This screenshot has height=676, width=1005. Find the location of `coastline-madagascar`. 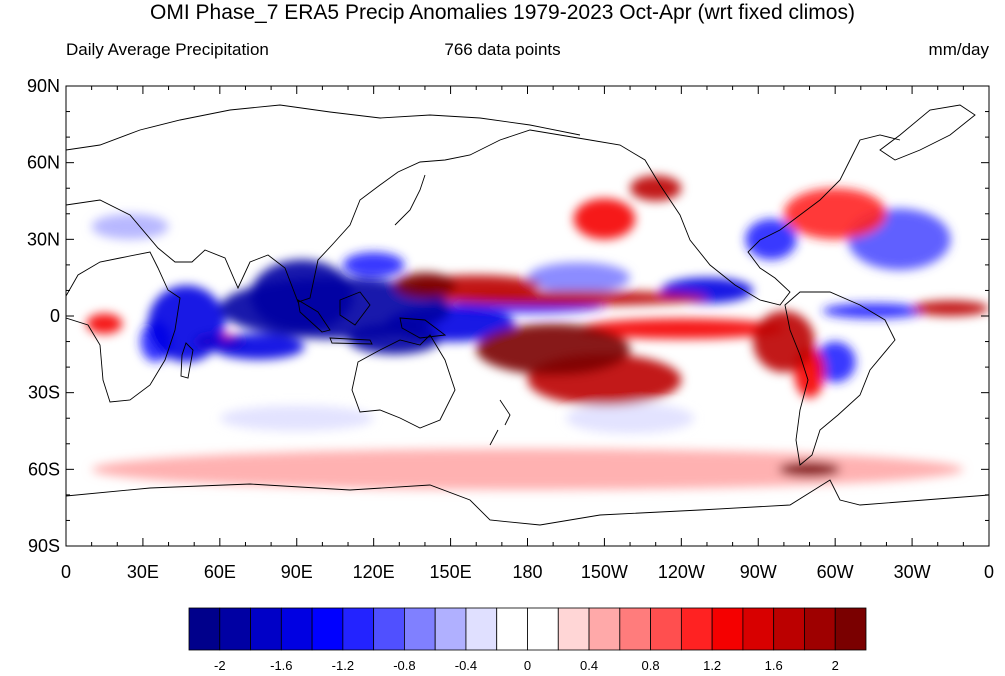

coastline-madagascar is located at coordinates (187, 360).